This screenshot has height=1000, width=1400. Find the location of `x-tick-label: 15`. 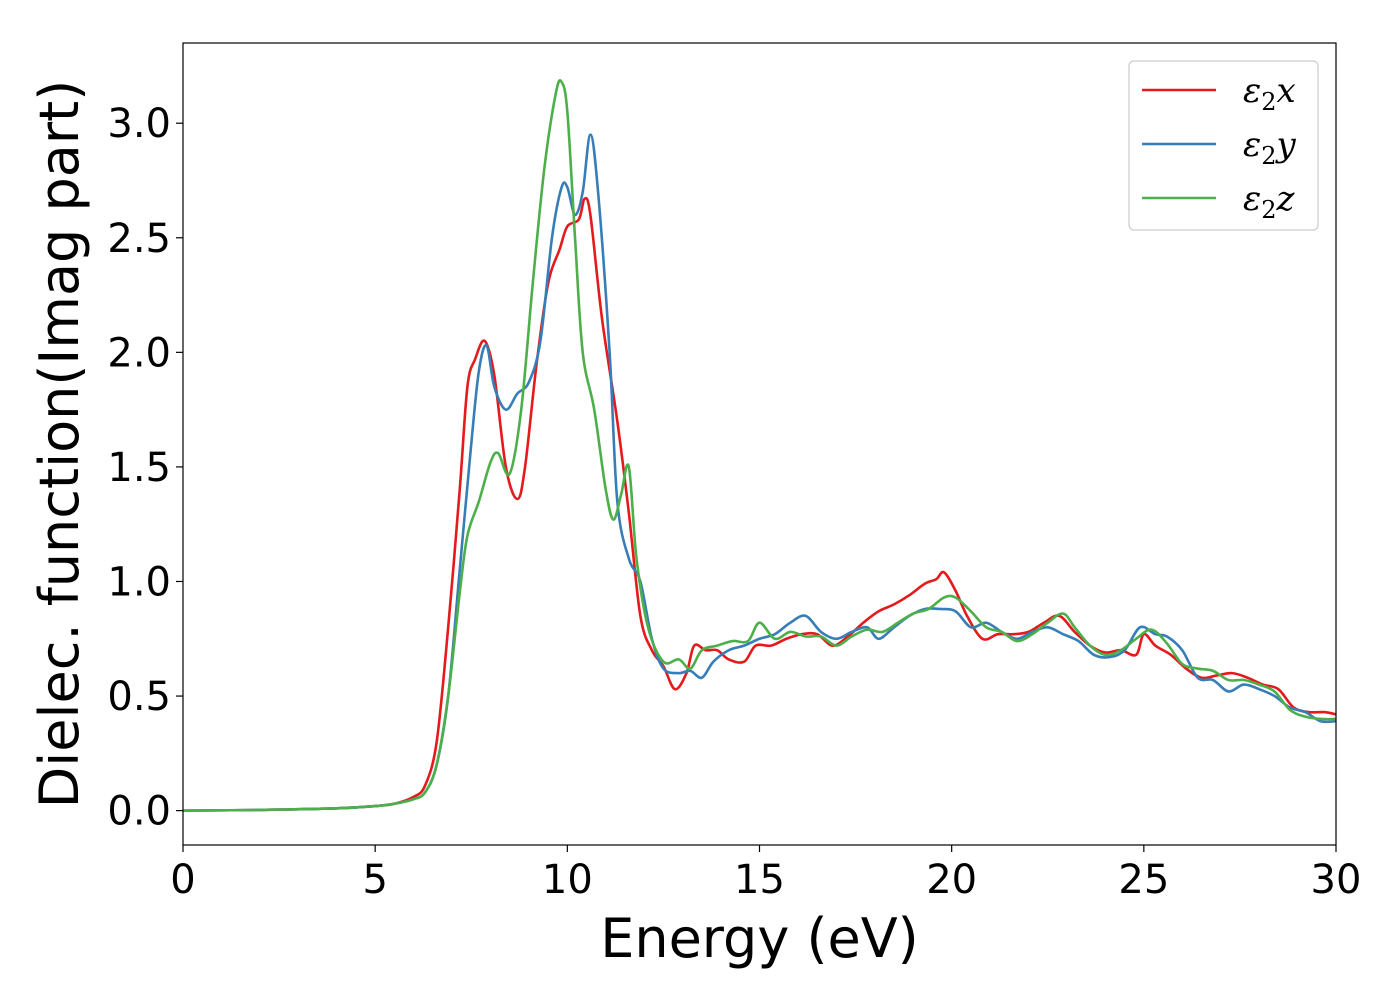

x-tick-label: 15 is located at coordinates (759, 880).